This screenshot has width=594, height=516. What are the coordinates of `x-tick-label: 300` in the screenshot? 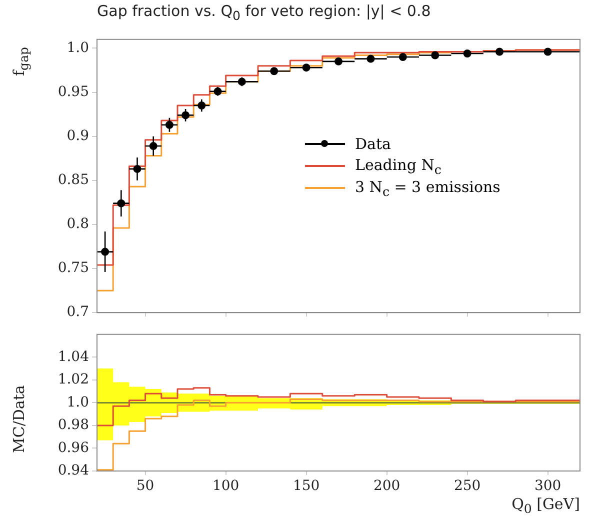 It's located at (548, 486).